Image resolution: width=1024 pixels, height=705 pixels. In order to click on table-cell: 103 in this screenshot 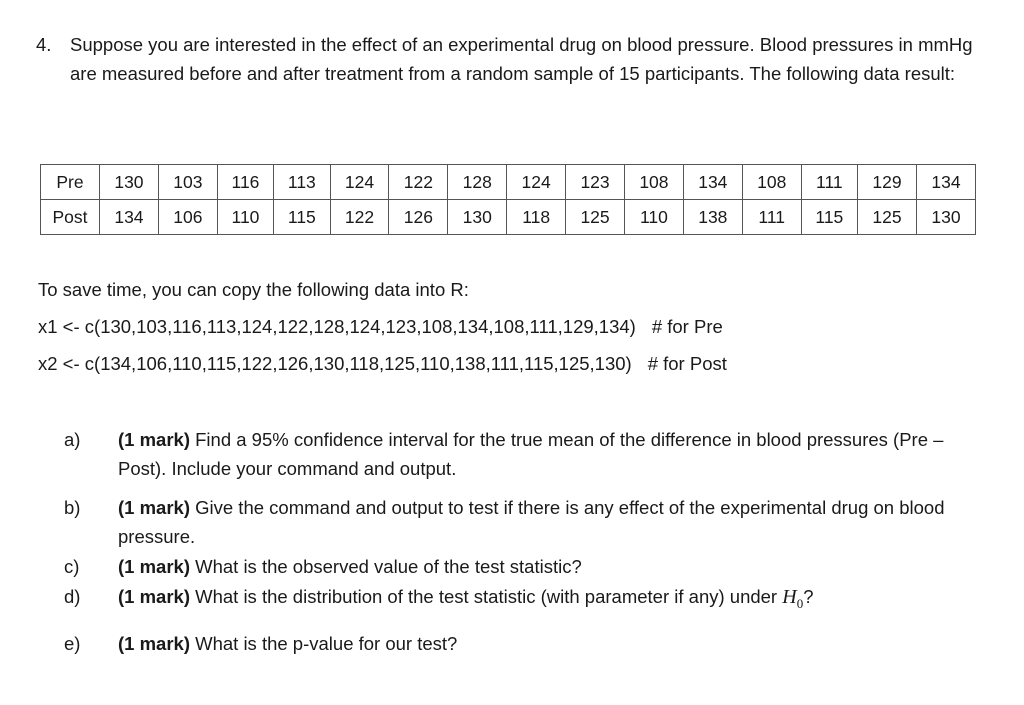, I will do `click(187, 182)`.